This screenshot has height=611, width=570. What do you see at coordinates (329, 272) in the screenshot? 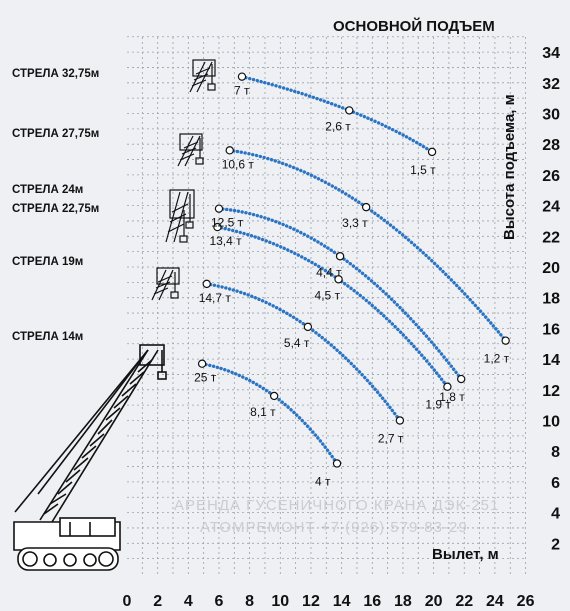
I see `point-label: 4,4 т` at bounding box center [329, 272].